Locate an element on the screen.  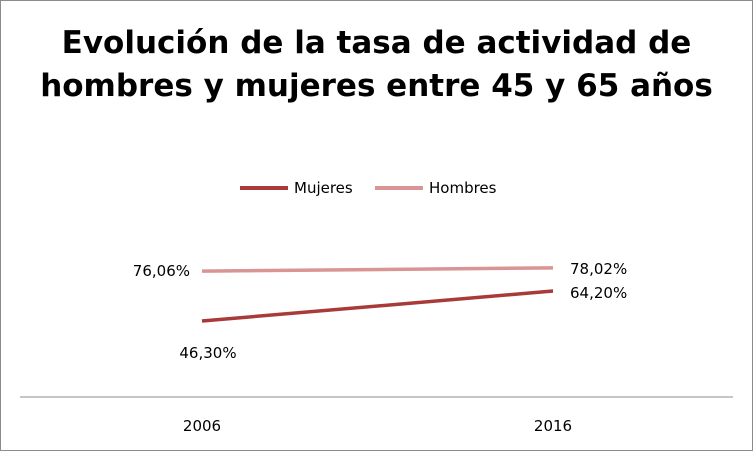
legend-swatch-mujeres is located at coordinates (264, 188).